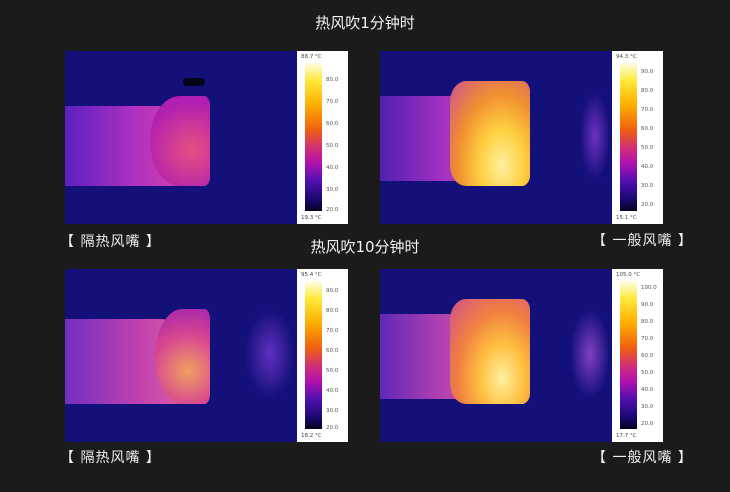  Describe the element at coordinates (626, 218) in the screenshot. I see `scale-min: 15.1 °C` at that location.